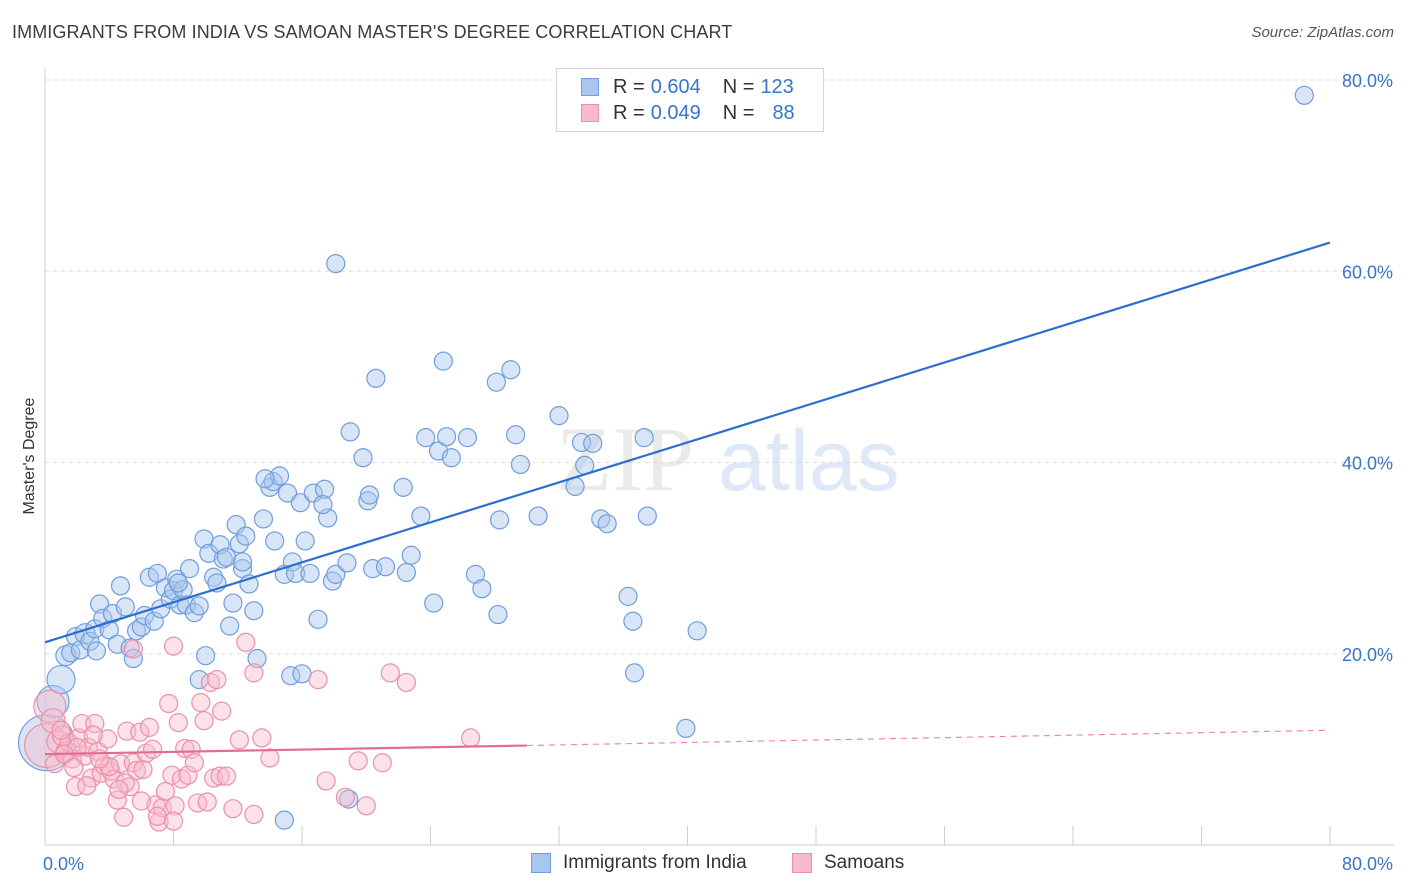  I want to click on x-tick-label-0: 0.0%, so click(63, 864).